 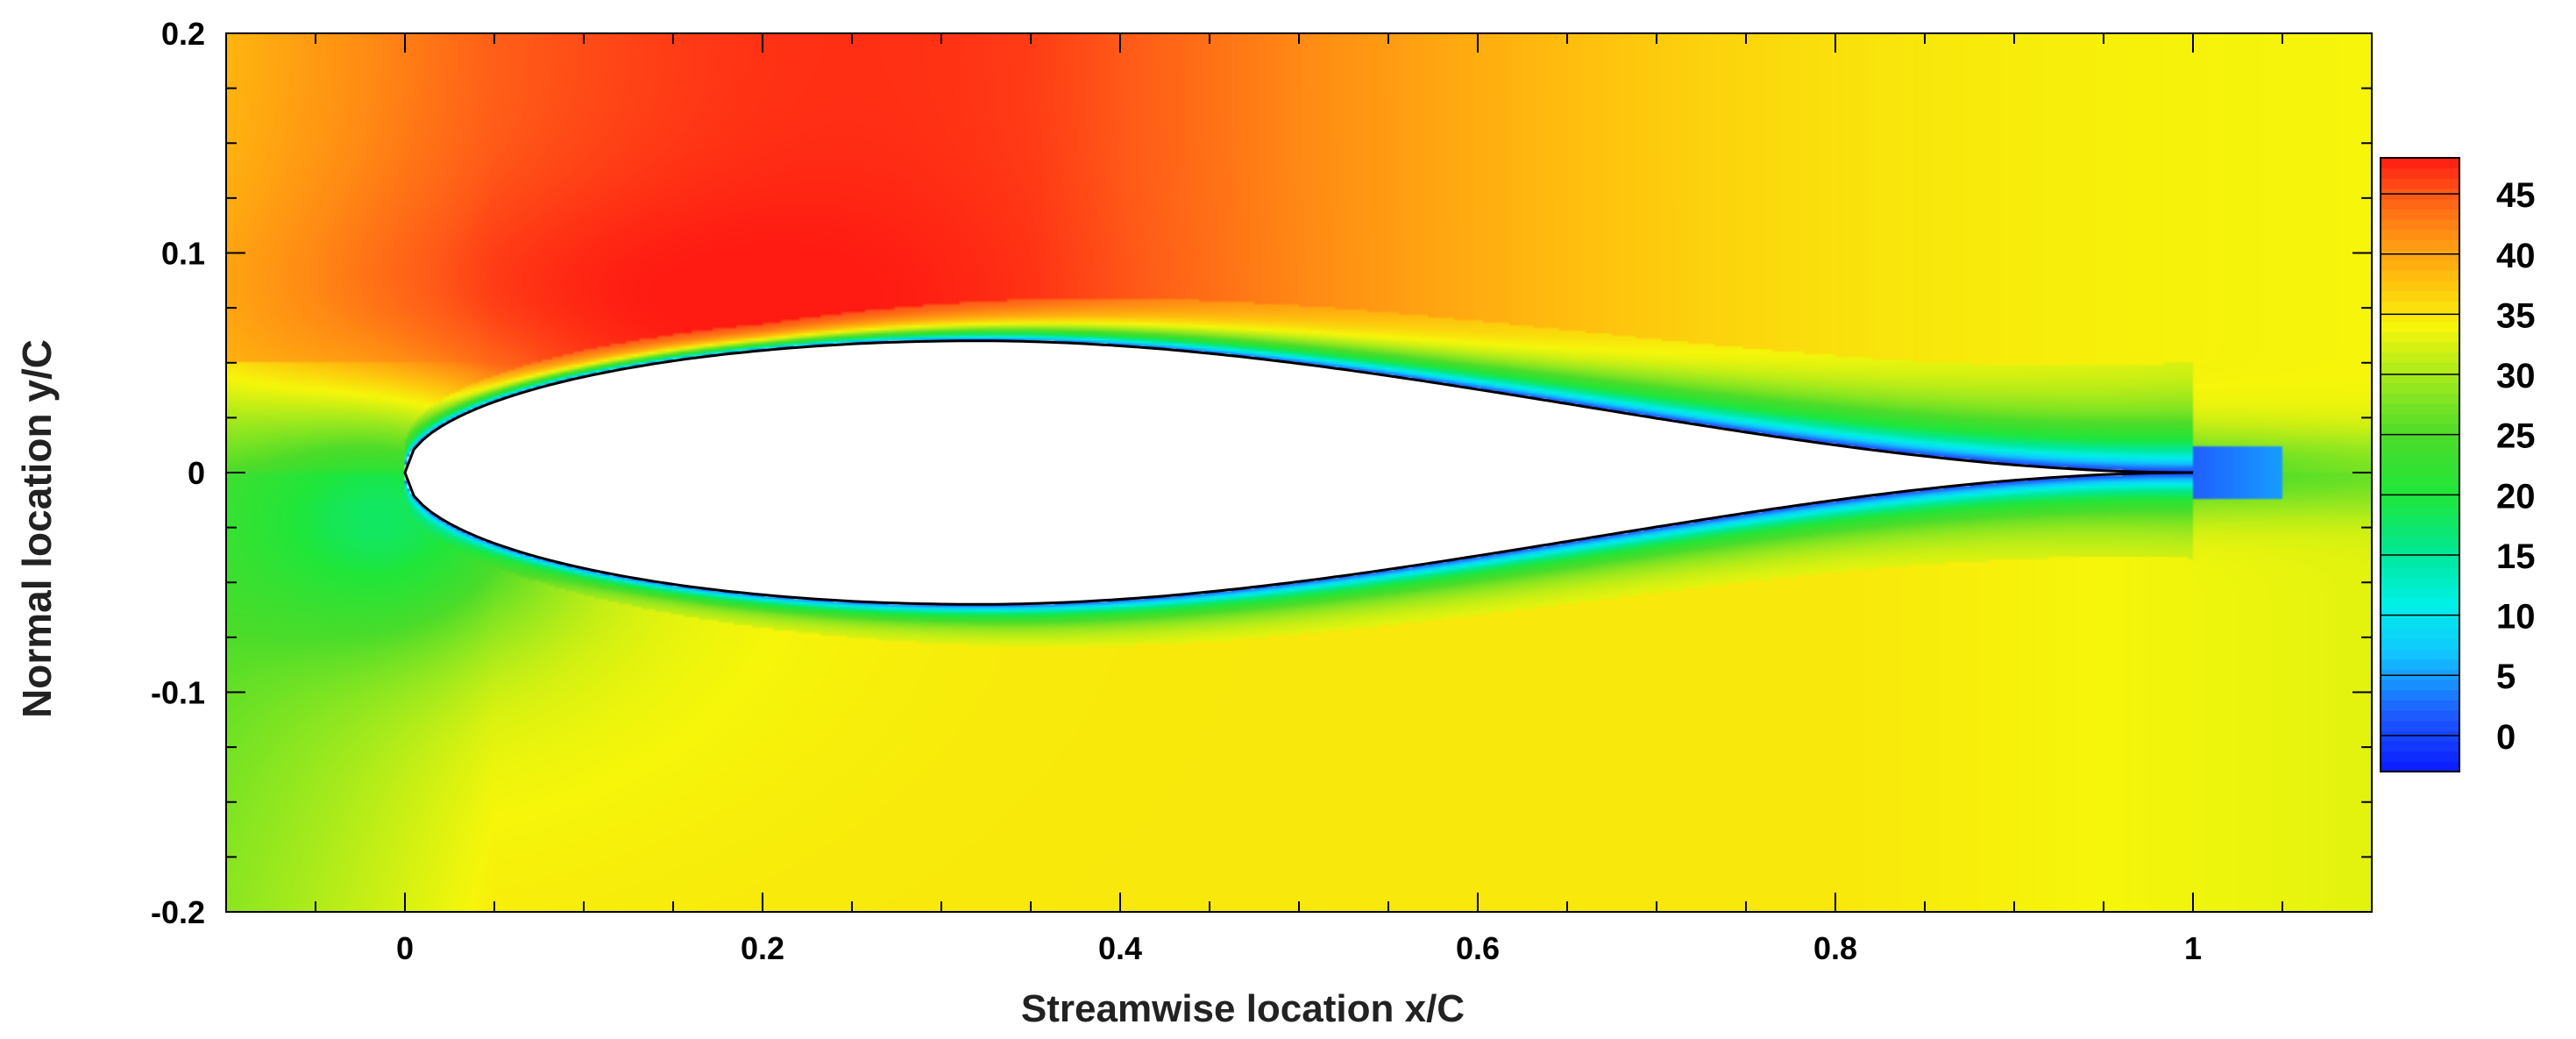 What do you see at coordinates (1835, 948) in the screenshot?
I see `x-tick-label: 0.8` at bounding box center [1835, 948].